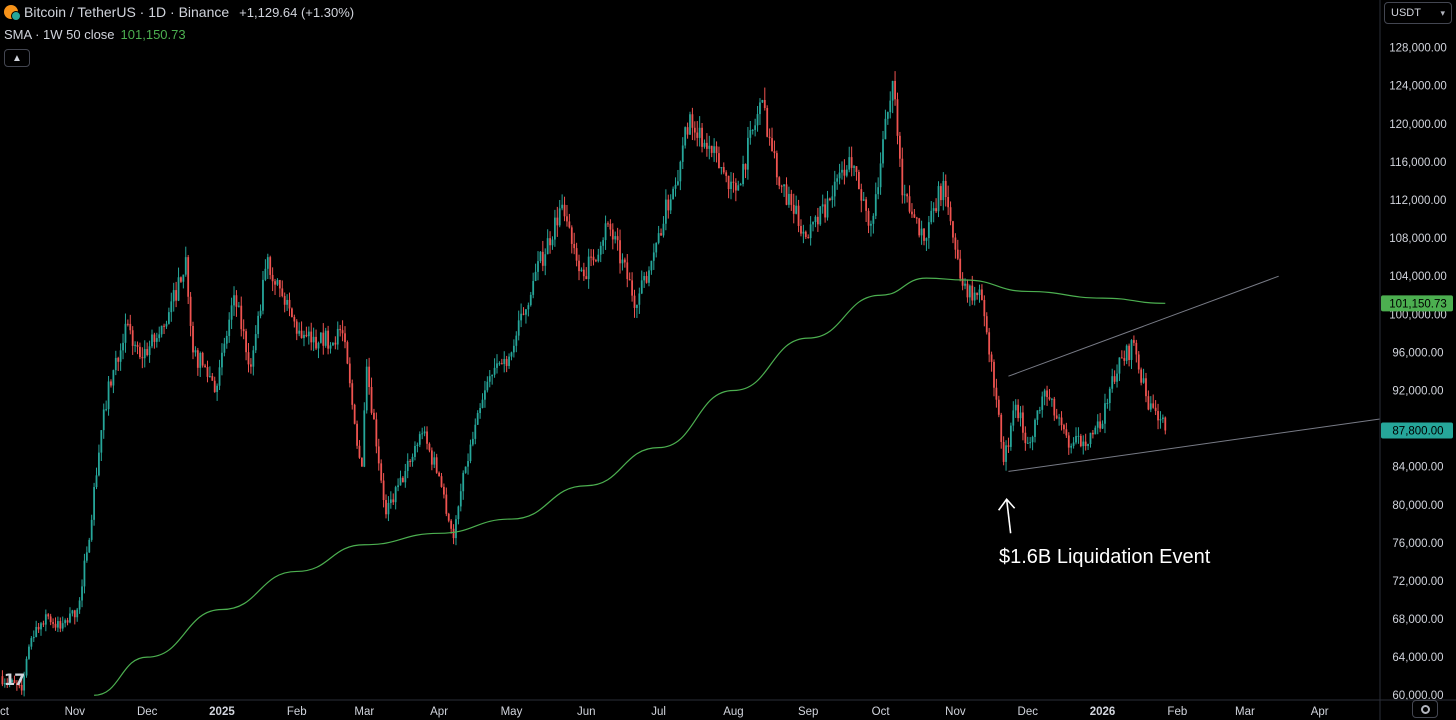  I want to click on sma-legend: SMA · 1W 50 close 101,150.73, so click(95, 34).